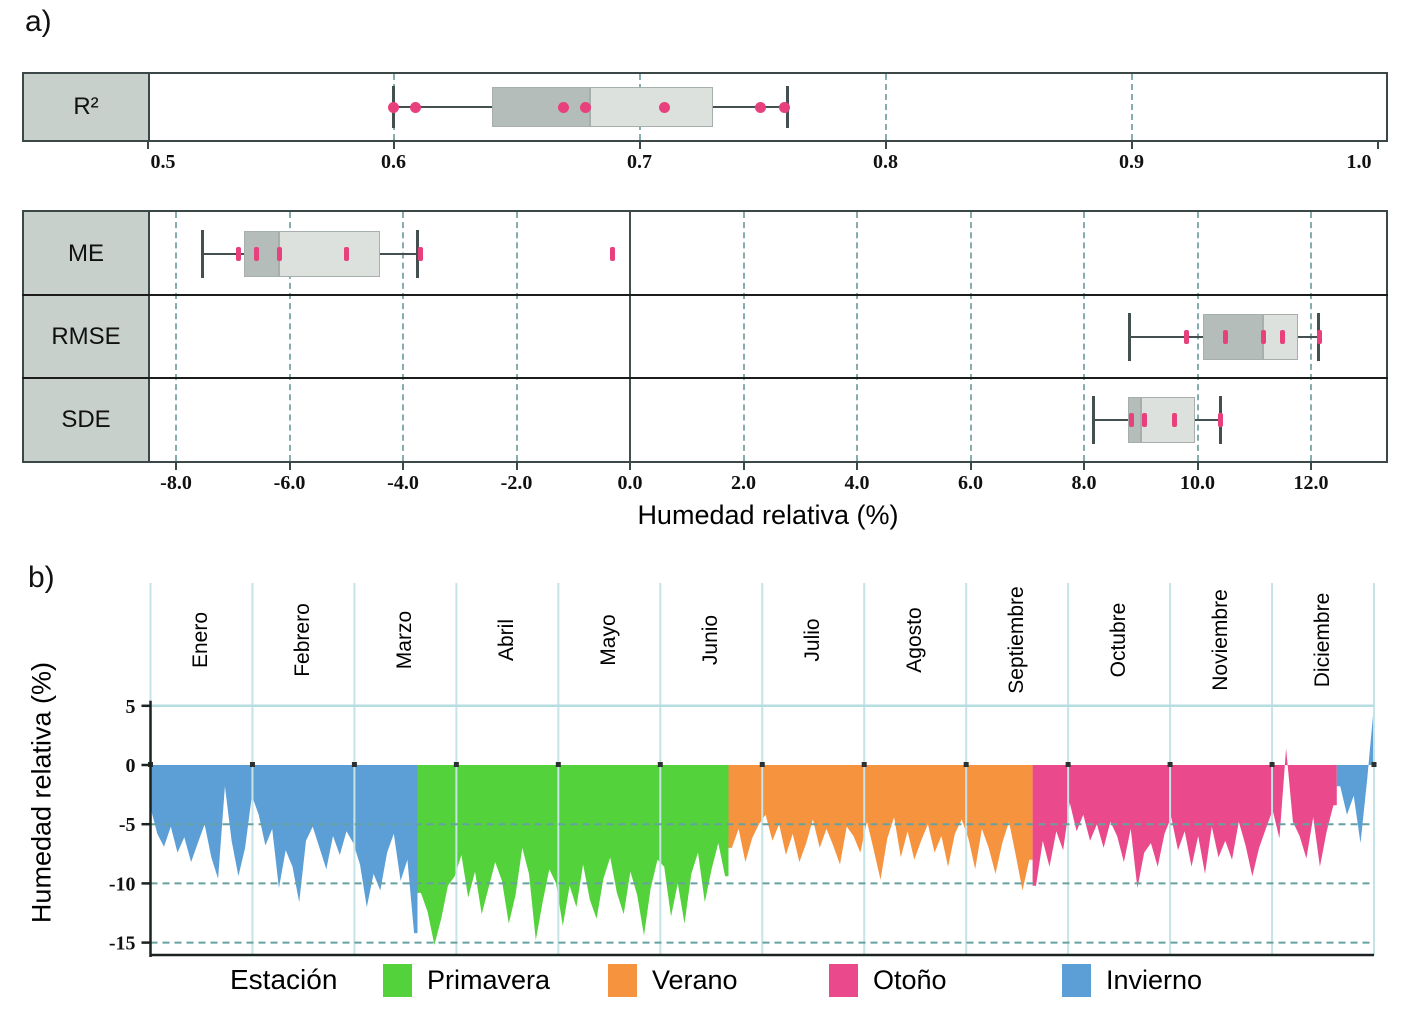  What do you see at coordinates (1154, 980) in the screenshot?
I see `legend-label-invierno: Invierno` at bounding box center [1154, 980].